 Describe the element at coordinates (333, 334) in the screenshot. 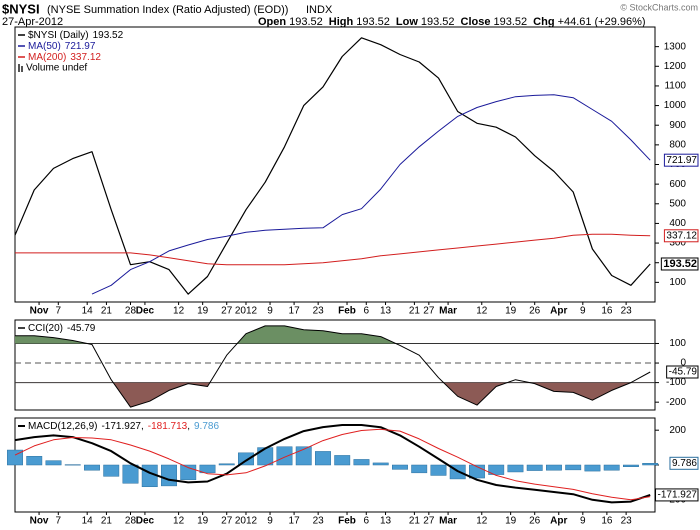

I see `cci-fill-above` at that location.